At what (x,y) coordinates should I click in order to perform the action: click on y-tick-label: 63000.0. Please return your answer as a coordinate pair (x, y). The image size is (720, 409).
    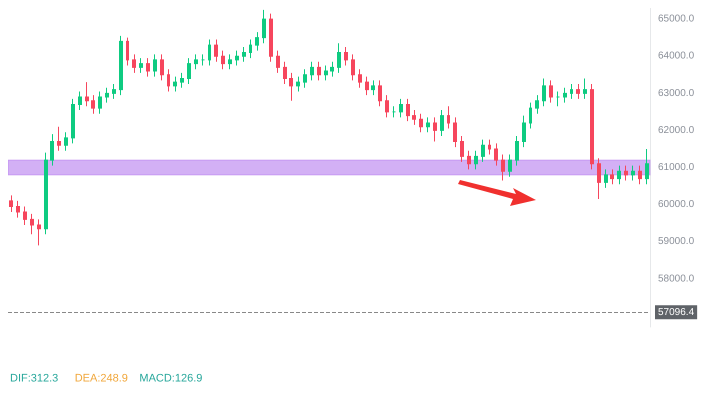
    Looking at the image, I should click on (676, 93).